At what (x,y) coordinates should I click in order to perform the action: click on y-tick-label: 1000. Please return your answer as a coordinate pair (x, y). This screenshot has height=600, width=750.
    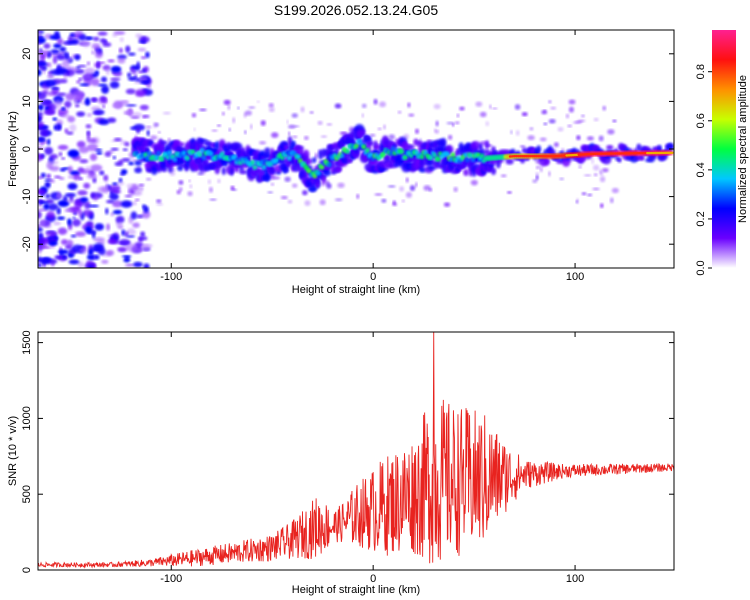
    Looking at the image, I should click on (27, 418).